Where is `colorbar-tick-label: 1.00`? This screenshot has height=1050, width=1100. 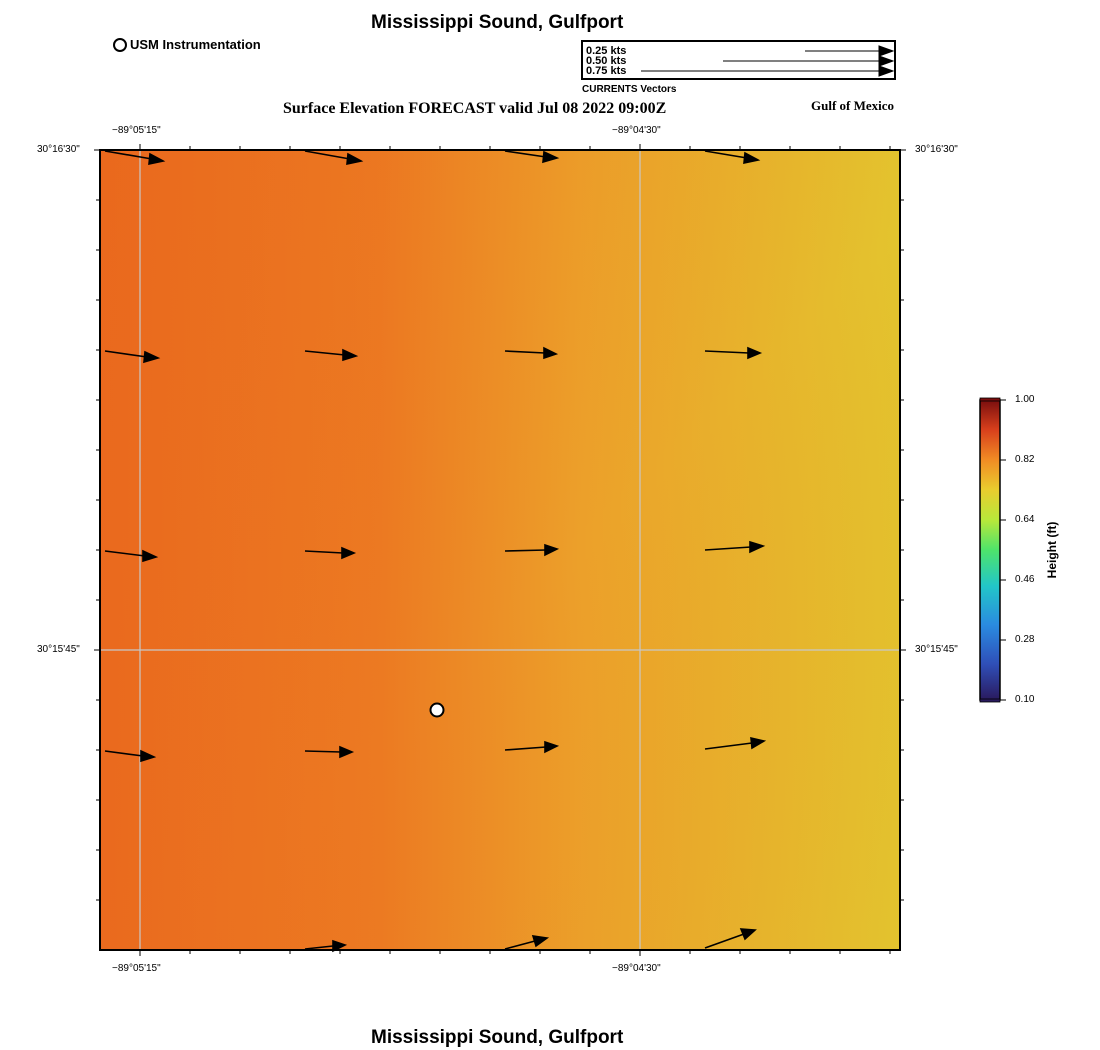 colorbar-tick-label: 1.00 is located at coordinates (1025, 399).